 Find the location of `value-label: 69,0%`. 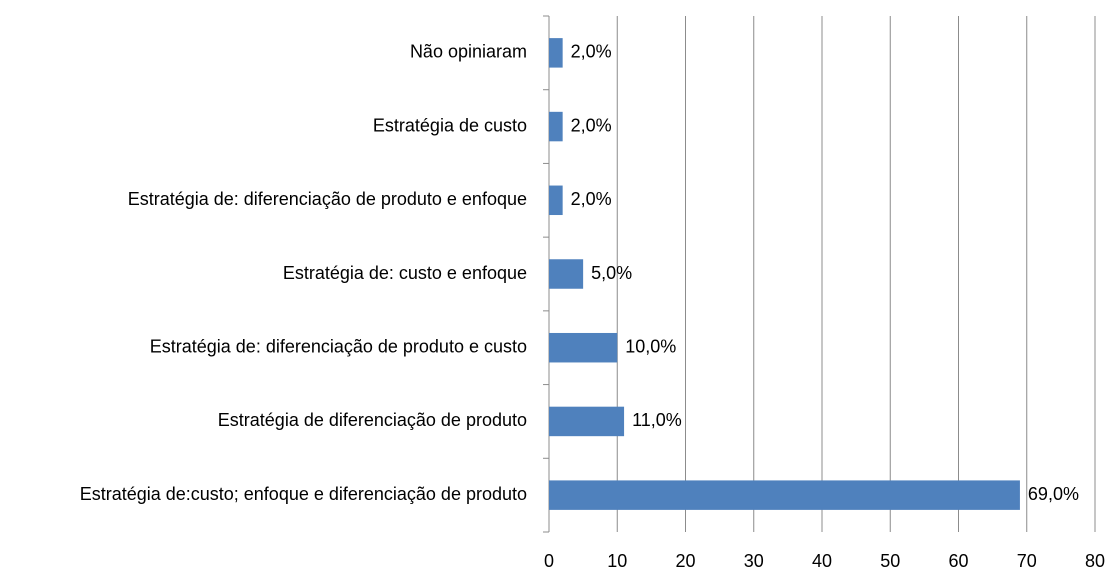

value-label: 69,0% is located at coordinates (1053, 494).